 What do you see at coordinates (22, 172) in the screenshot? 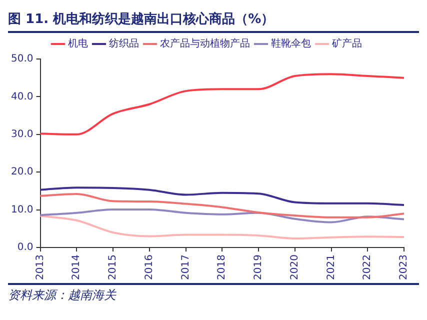
I see `y-tick-label: 20.0` at bounding box center [22, 172].